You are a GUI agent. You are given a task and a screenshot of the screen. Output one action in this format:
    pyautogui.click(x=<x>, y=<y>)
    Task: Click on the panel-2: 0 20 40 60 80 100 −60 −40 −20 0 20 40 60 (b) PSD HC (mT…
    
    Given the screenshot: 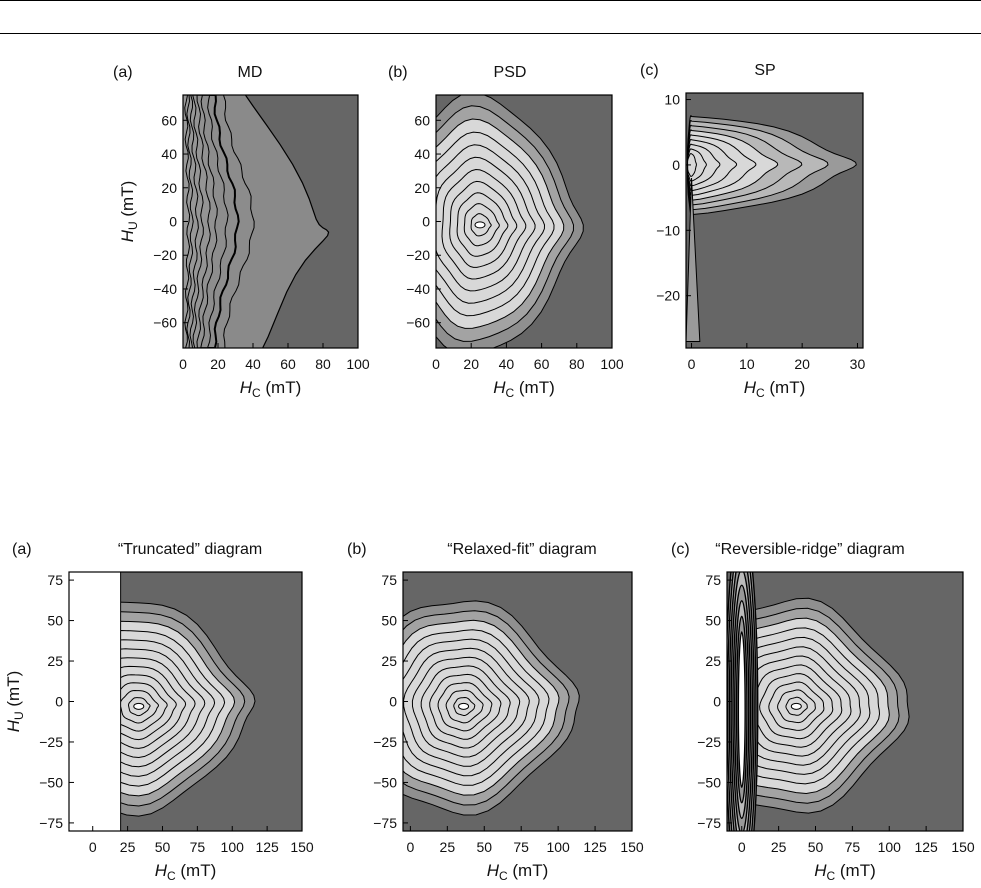 What is the action you would take?
    pyautogui.click(x=506, y=232)
    